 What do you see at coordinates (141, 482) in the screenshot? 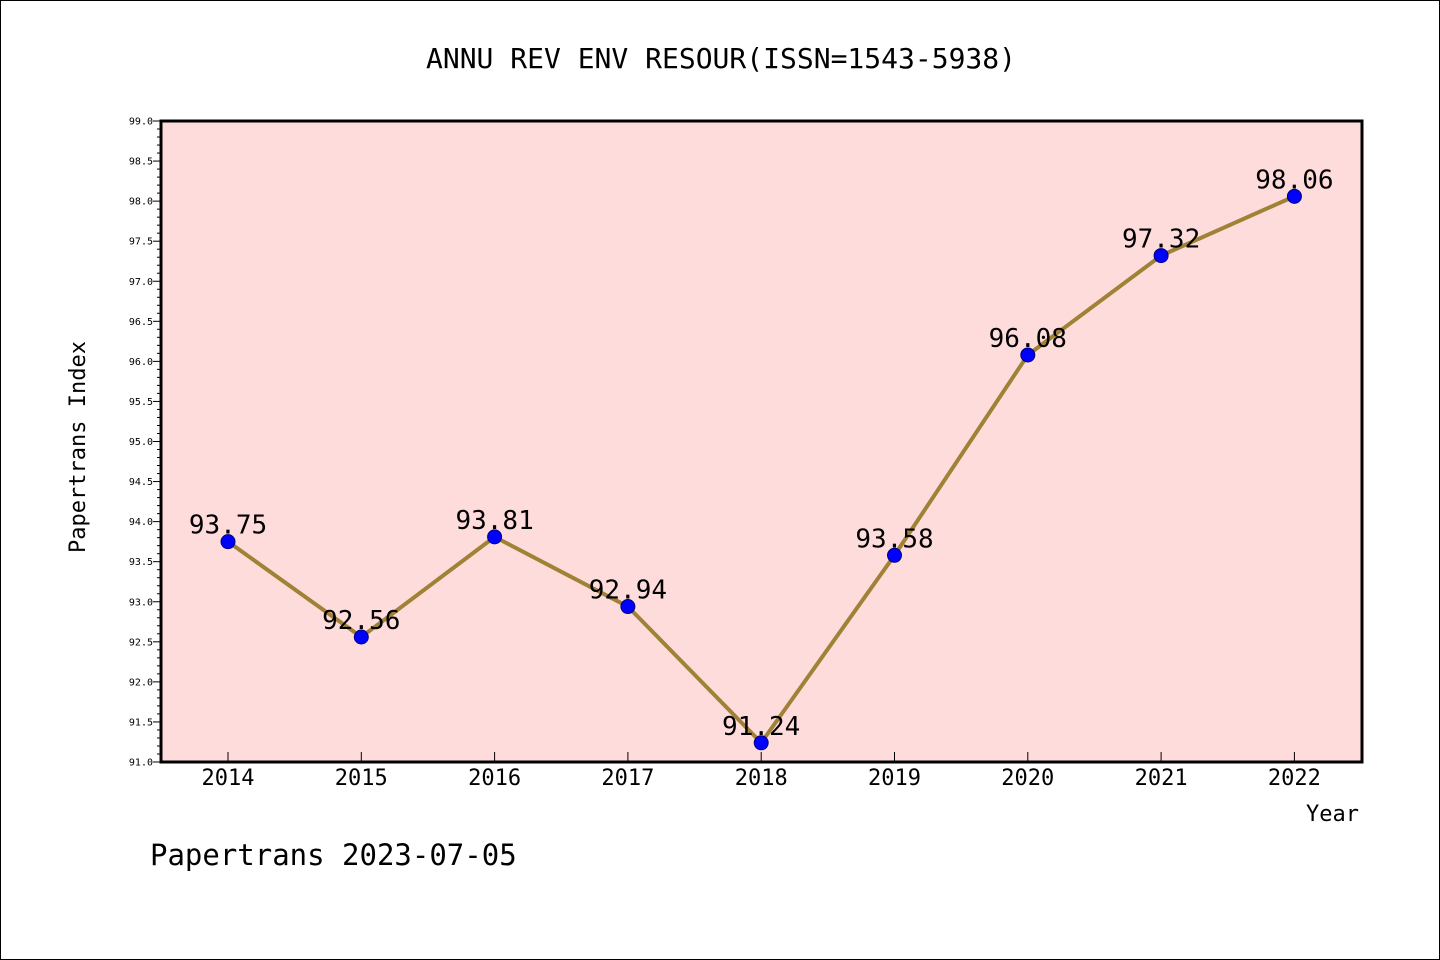
I see `y-tick-label: 94.5` at bounding box center [141, 482].